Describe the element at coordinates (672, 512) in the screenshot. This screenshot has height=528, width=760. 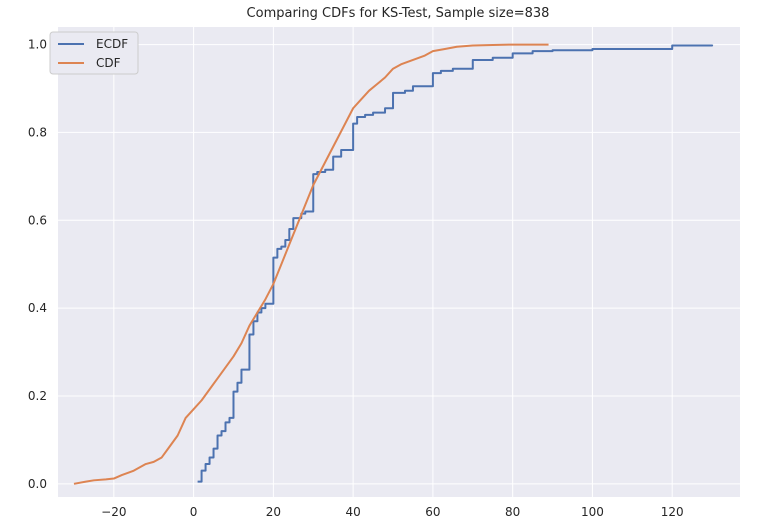
I see `x-tick-label: 120` at that location.